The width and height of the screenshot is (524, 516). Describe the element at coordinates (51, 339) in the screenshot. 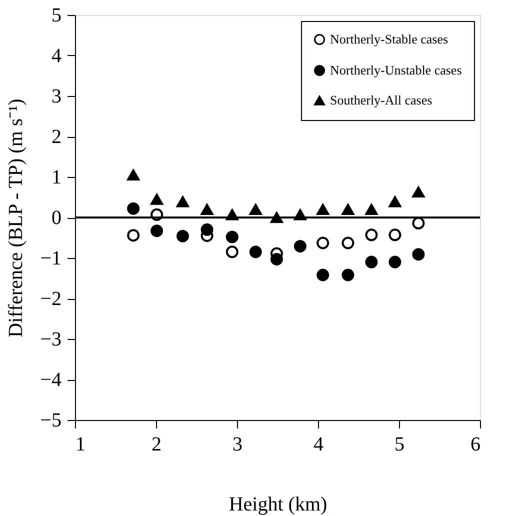

I see `y-tick-label: −3` at that location.